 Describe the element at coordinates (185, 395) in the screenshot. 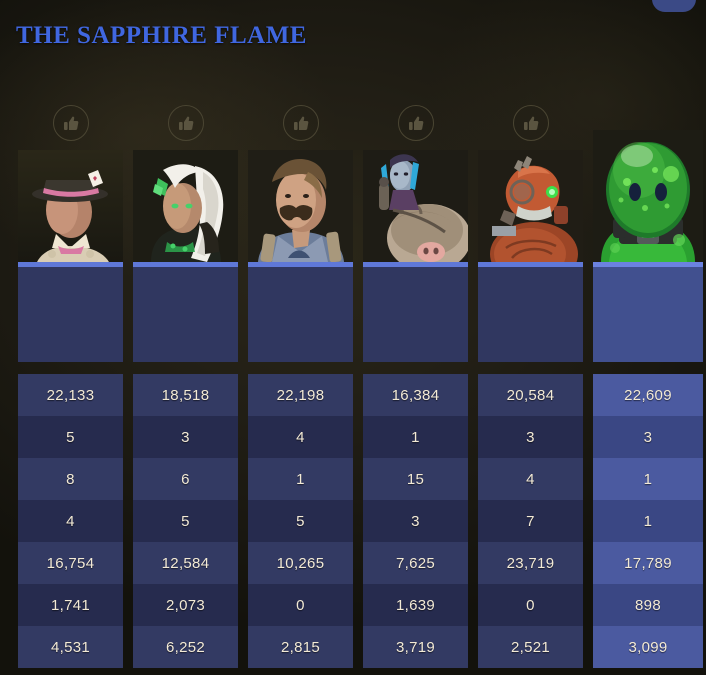

I see `stat-cell: 18,518` at that location.